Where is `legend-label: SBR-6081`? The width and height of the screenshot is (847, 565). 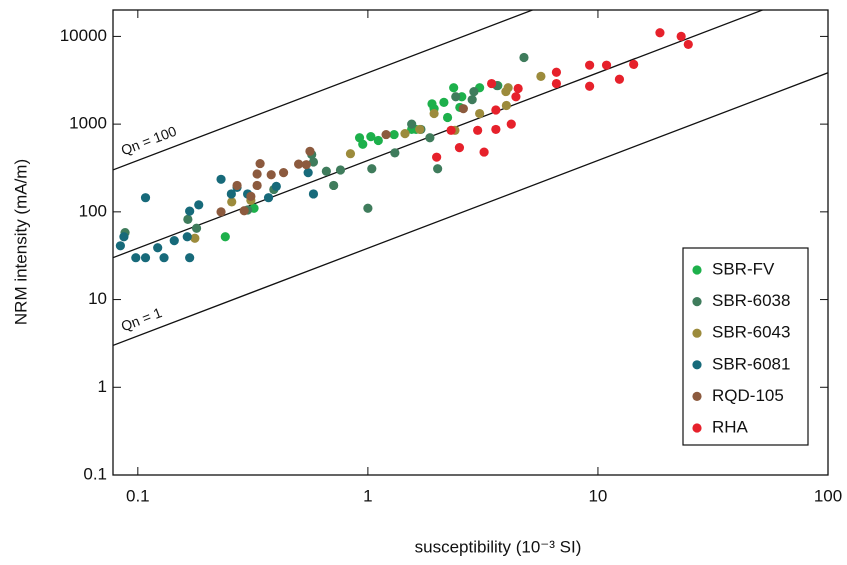 legend-label: SBR-6081 is located at coordinates (751, 363).